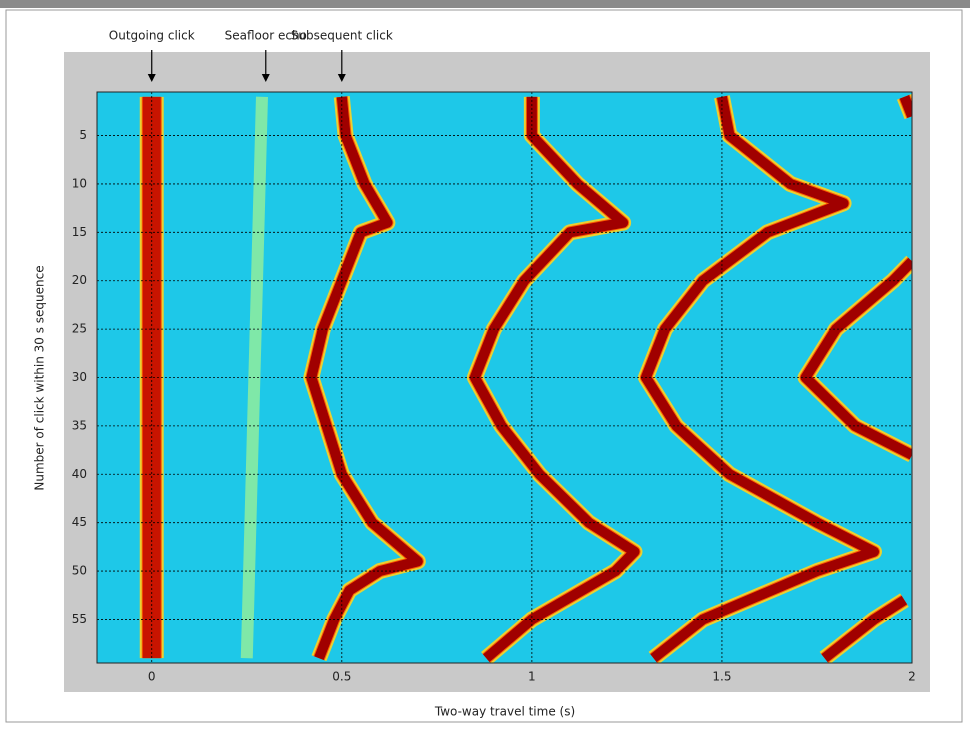 The width and height of the screenshot is (970, 730). Describe the element at coordinates (342, 36) in the screenshot. I see `annotation: Subsequent click` at that location.